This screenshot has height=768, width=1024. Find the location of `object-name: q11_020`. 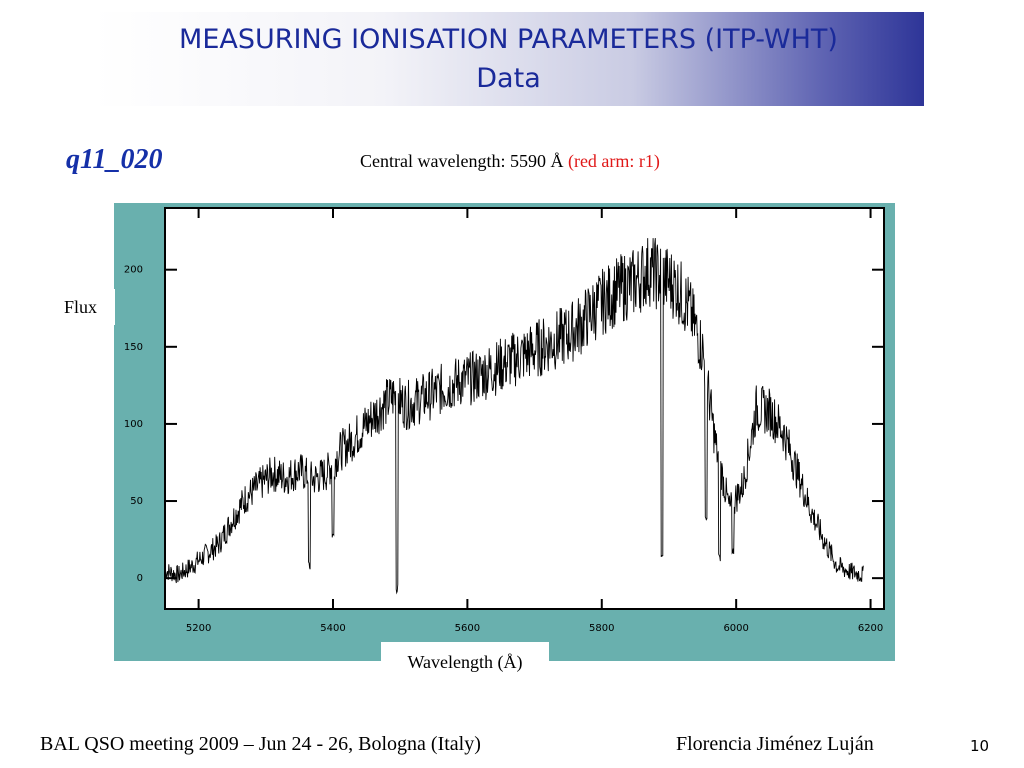

object-name: q11_020 is located at coordinates (114, 159).